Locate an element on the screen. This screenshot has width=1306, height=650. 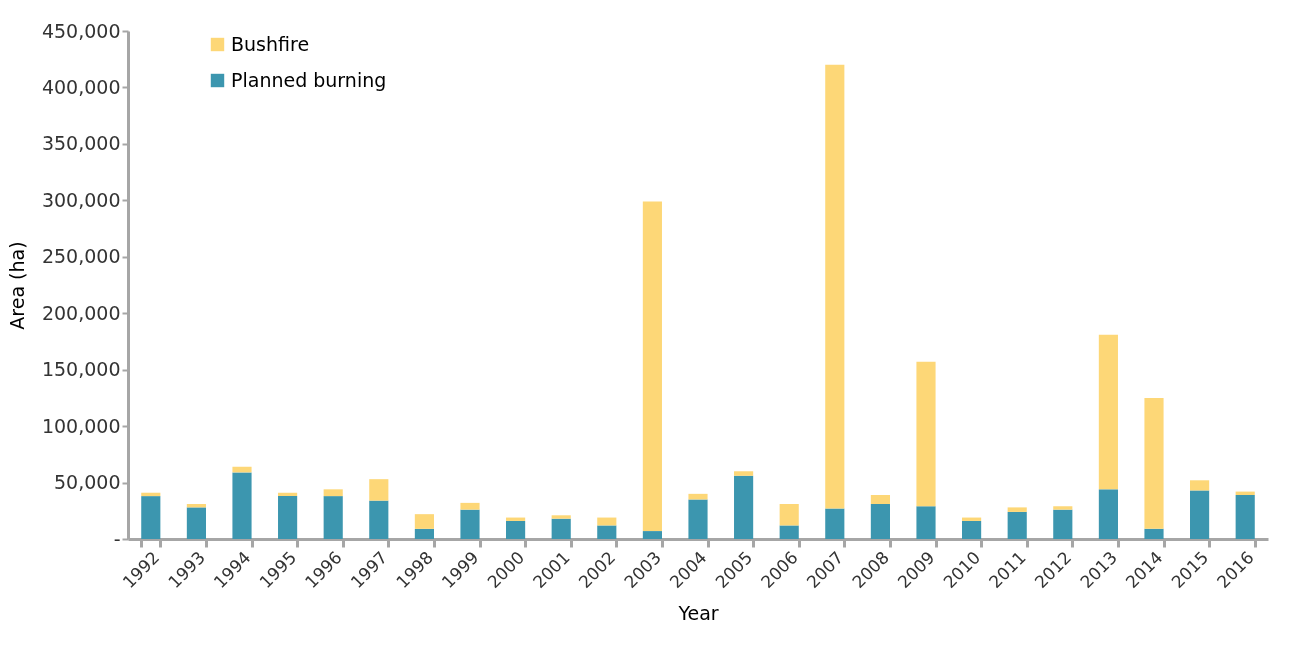
y-axis-title: Area (ha) is located at coordinates (16, 285).